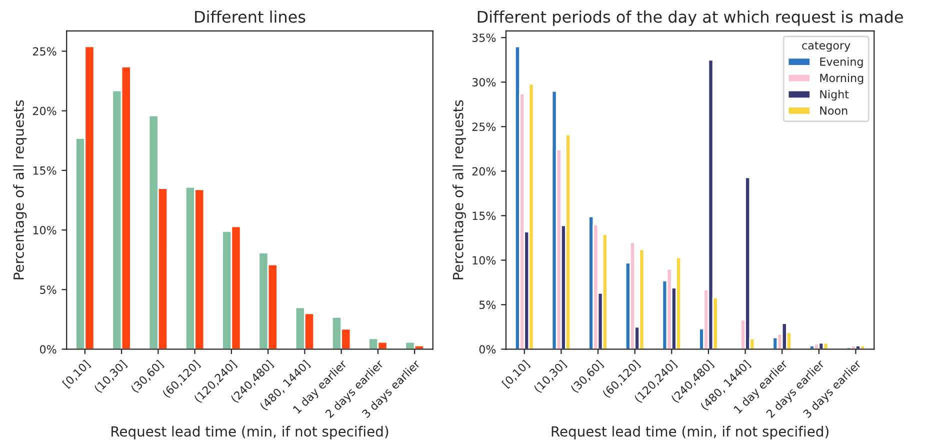 The height and width of the screenshot is (442, 925). I want to click on legend-label: Night, so click(834, 95).